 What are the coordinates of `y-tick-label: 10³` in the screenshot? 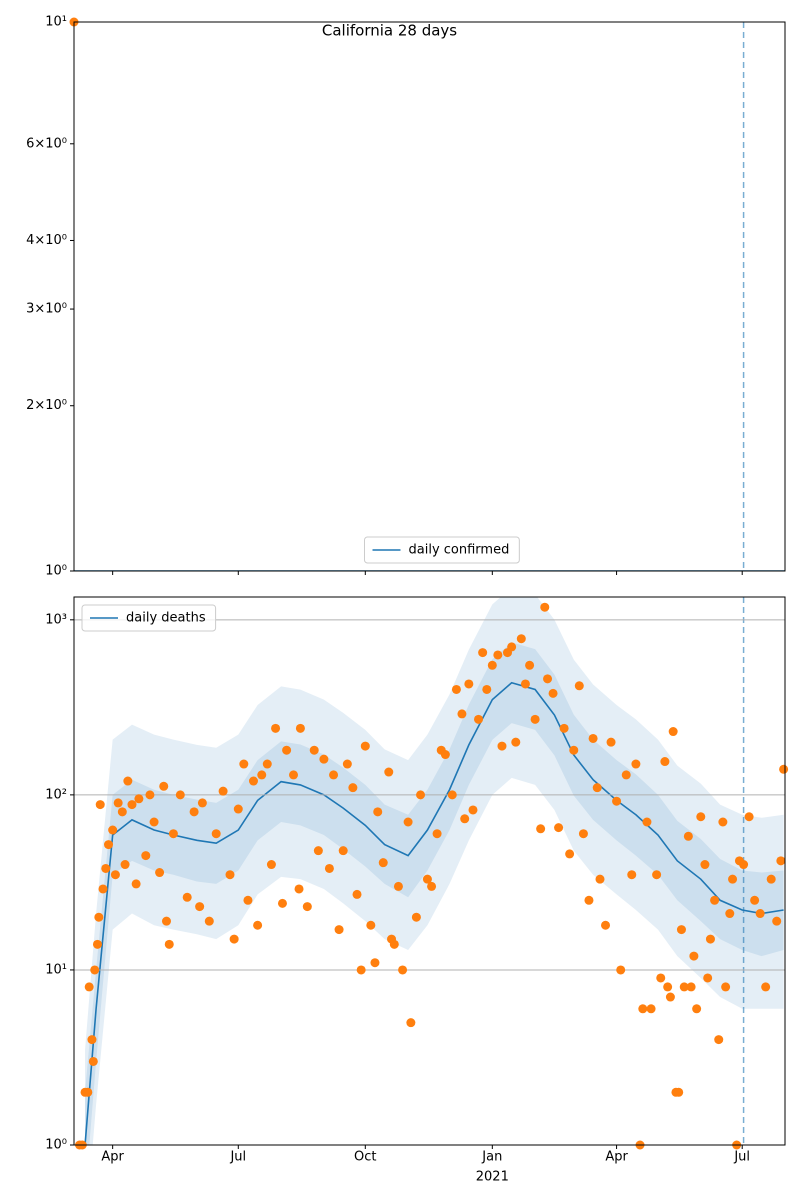 It's located at (56, 619).